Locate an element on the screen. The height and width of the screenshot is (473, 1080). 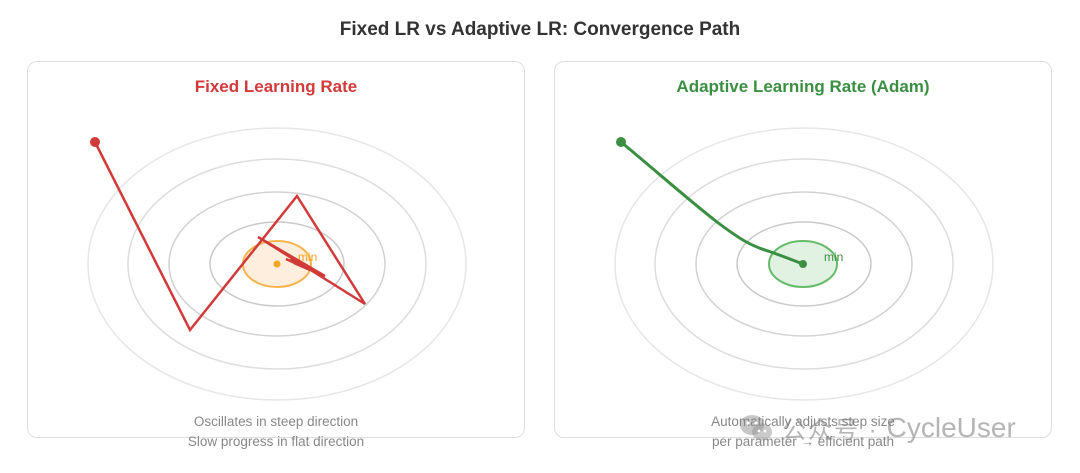
watermark-prefix: 公众号 · is located at coordinates (830, 430).